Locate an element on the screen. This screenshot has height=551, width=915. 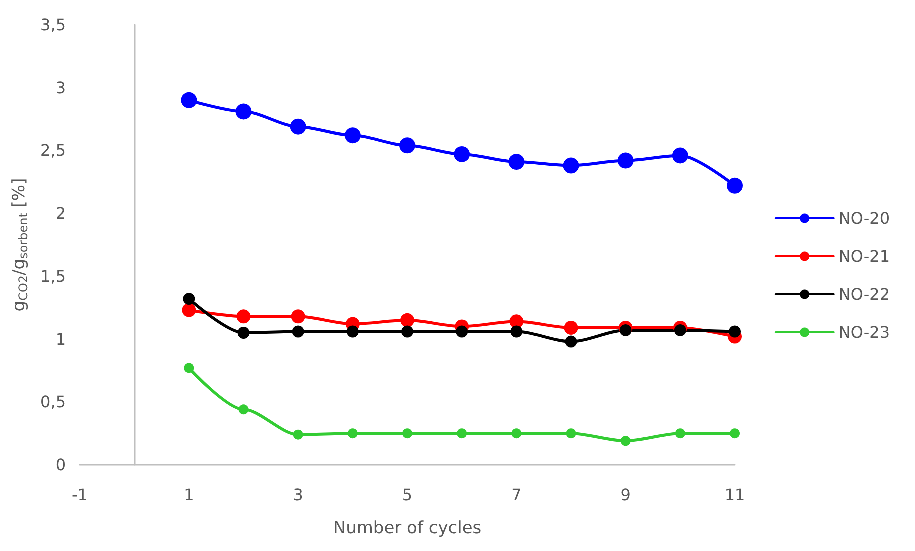
y-tick-label: 0,5 is located at coordinates (53, 402).